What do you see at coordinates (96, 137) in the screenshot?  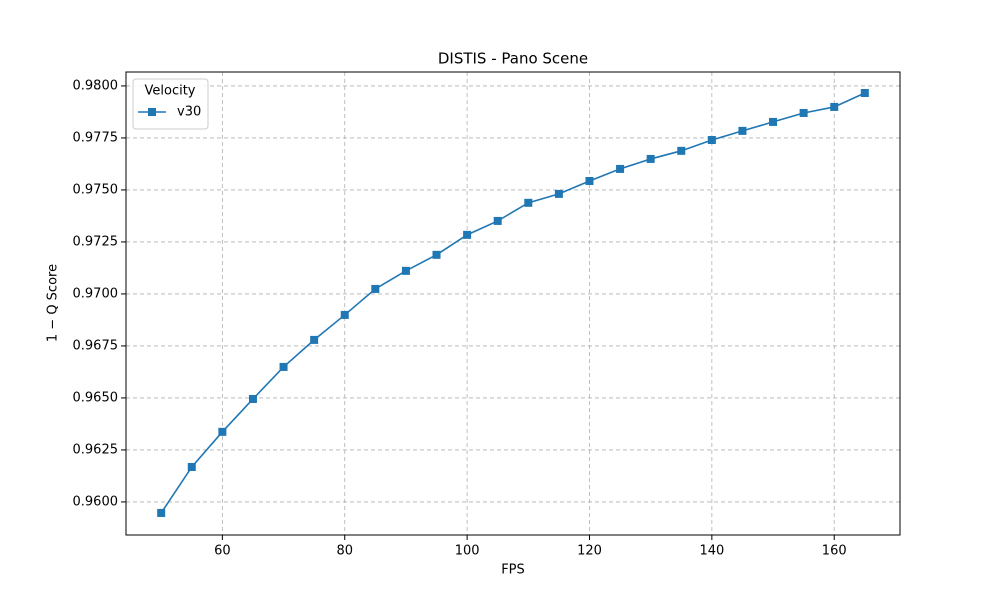 I see `y-tick-label: 0.9775` at bounding box center [96, 137].